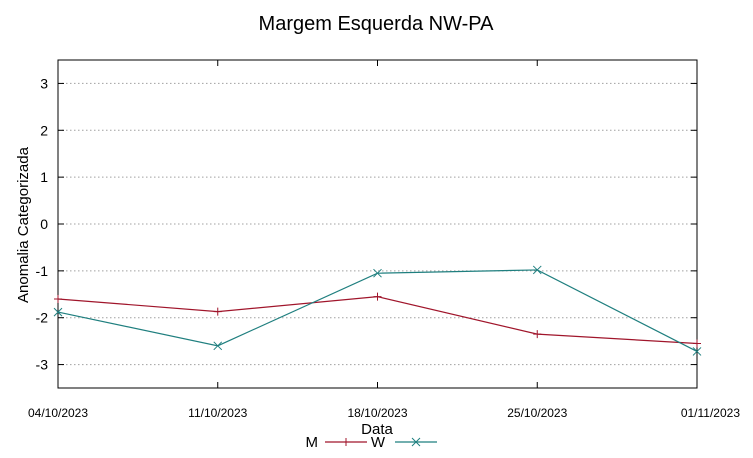 The height and width of the screenshot is (458, 753). Describe the element at coordinates (42, 365) in the screenshot. I see `y-tick-label: -3` at that location.